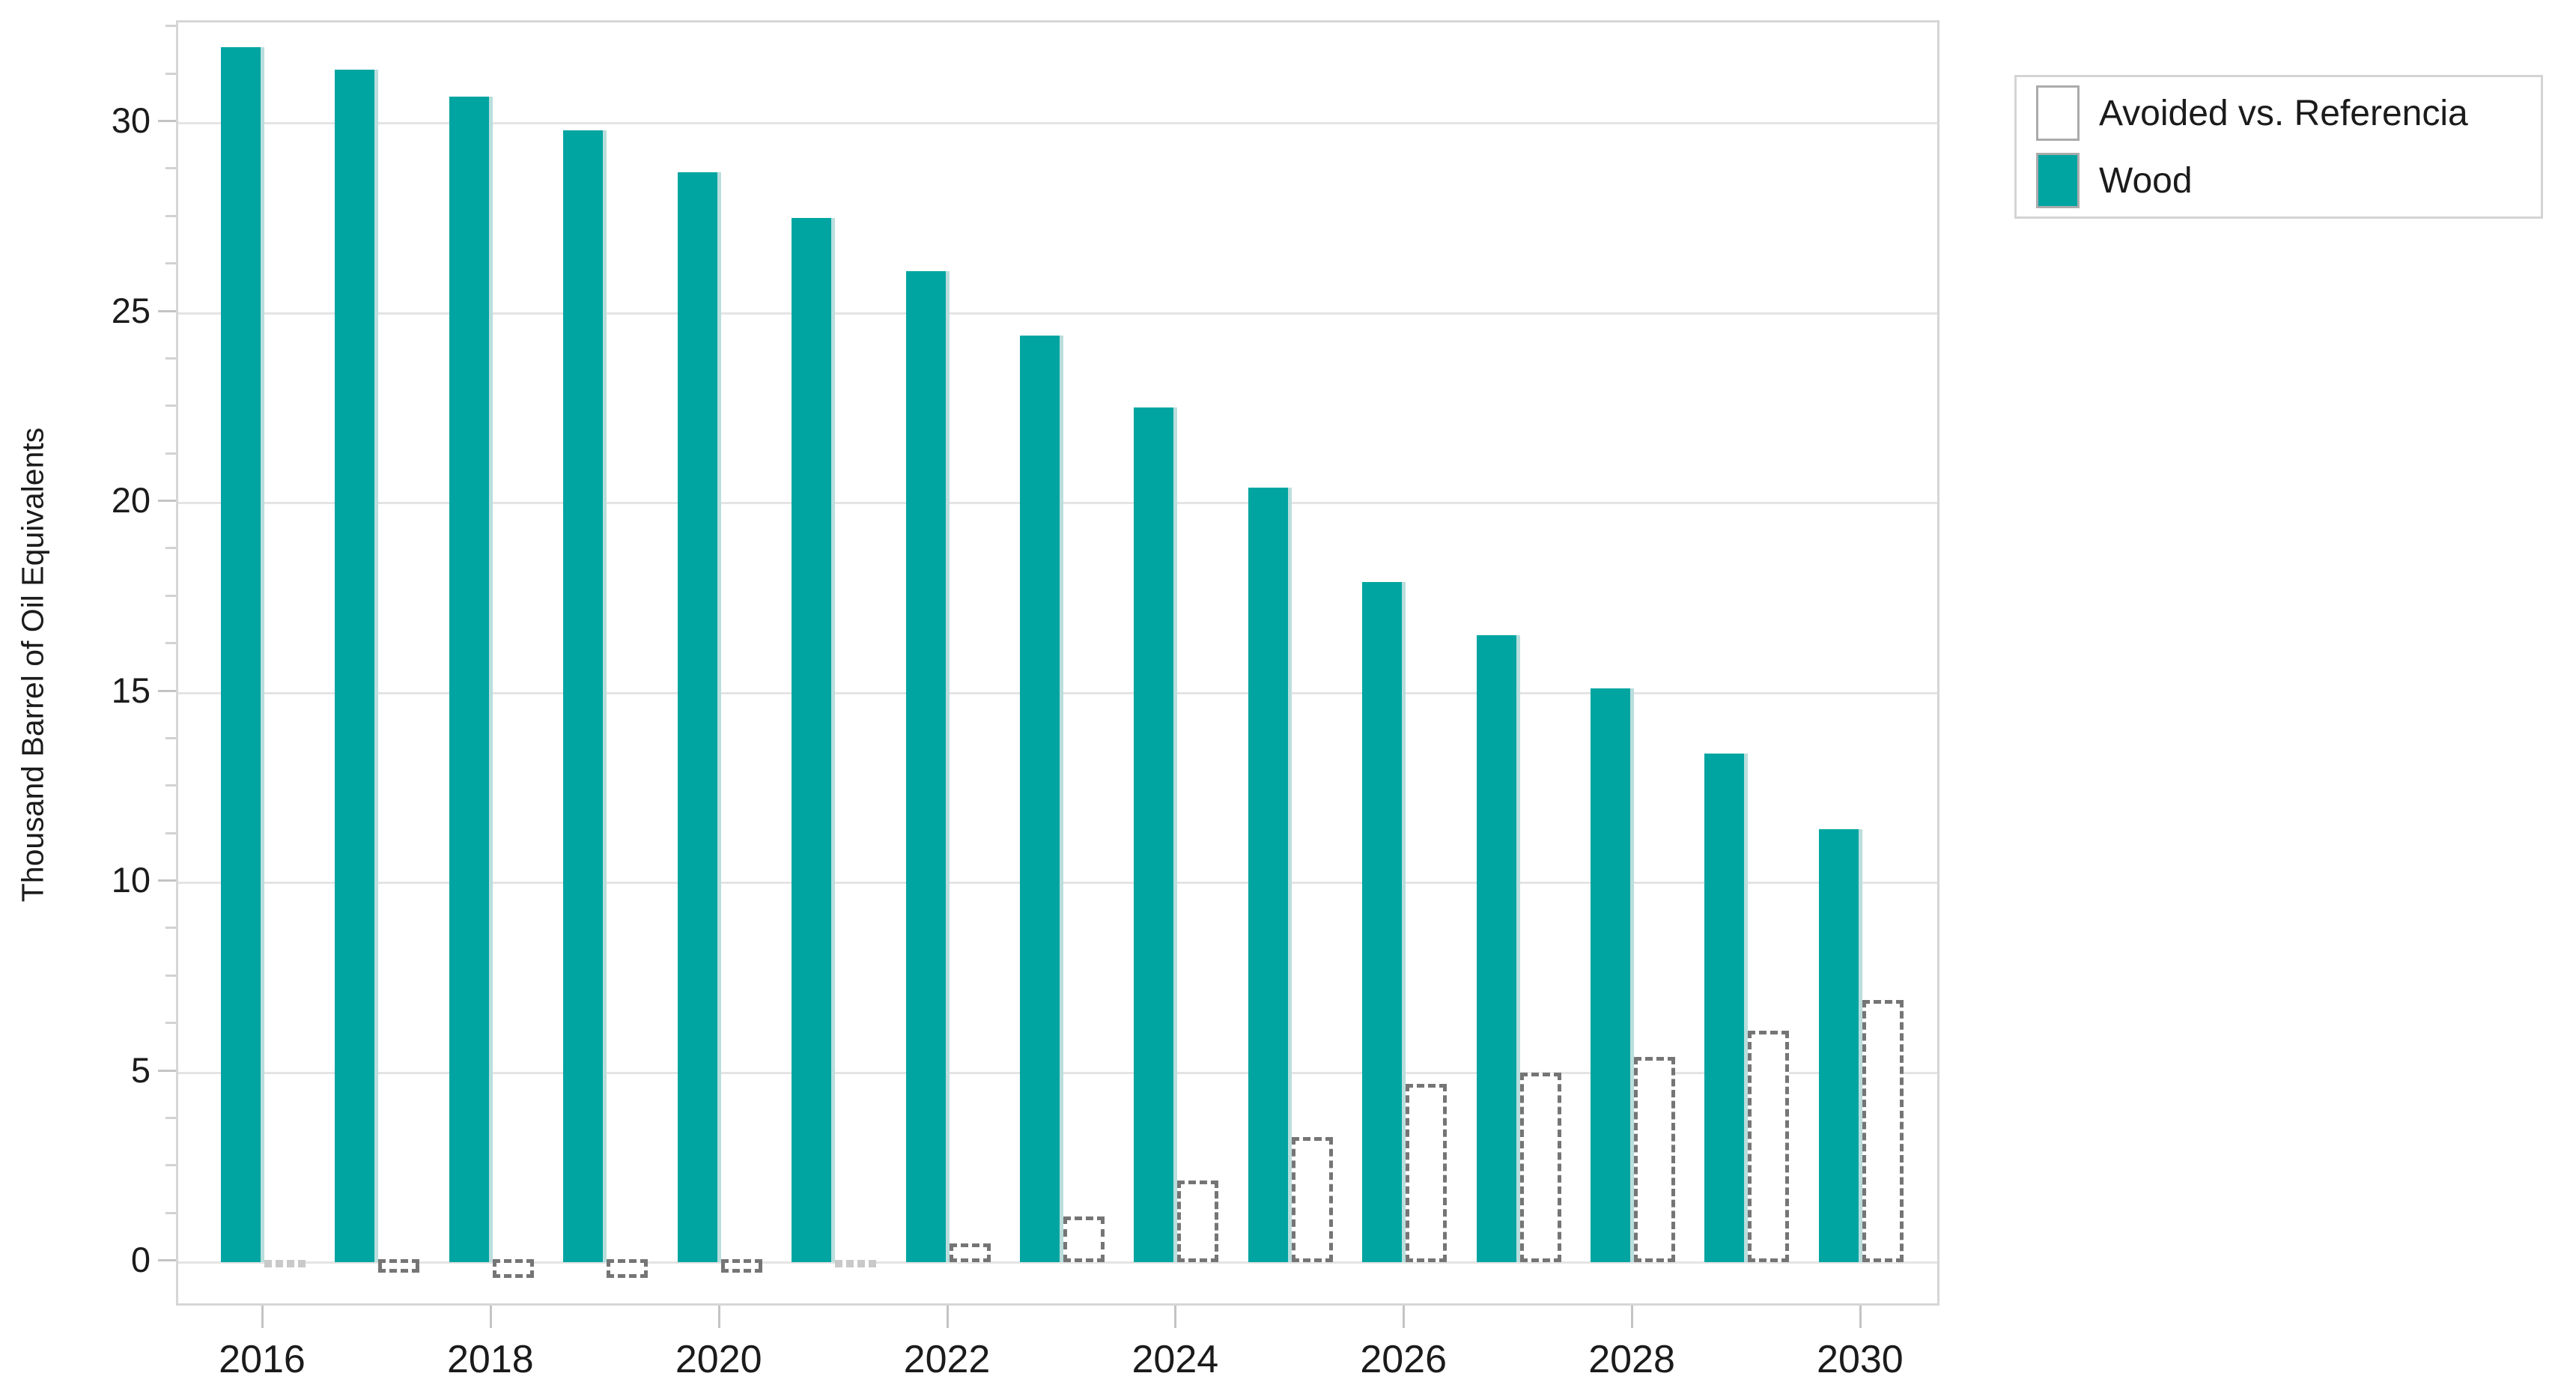 The height and width of the screenshot is (1391, 2576). Describe the element at coordinates (2278, 147) in the screenshot. I see `legend: Avoided vs. Referencia Wood` at that location.